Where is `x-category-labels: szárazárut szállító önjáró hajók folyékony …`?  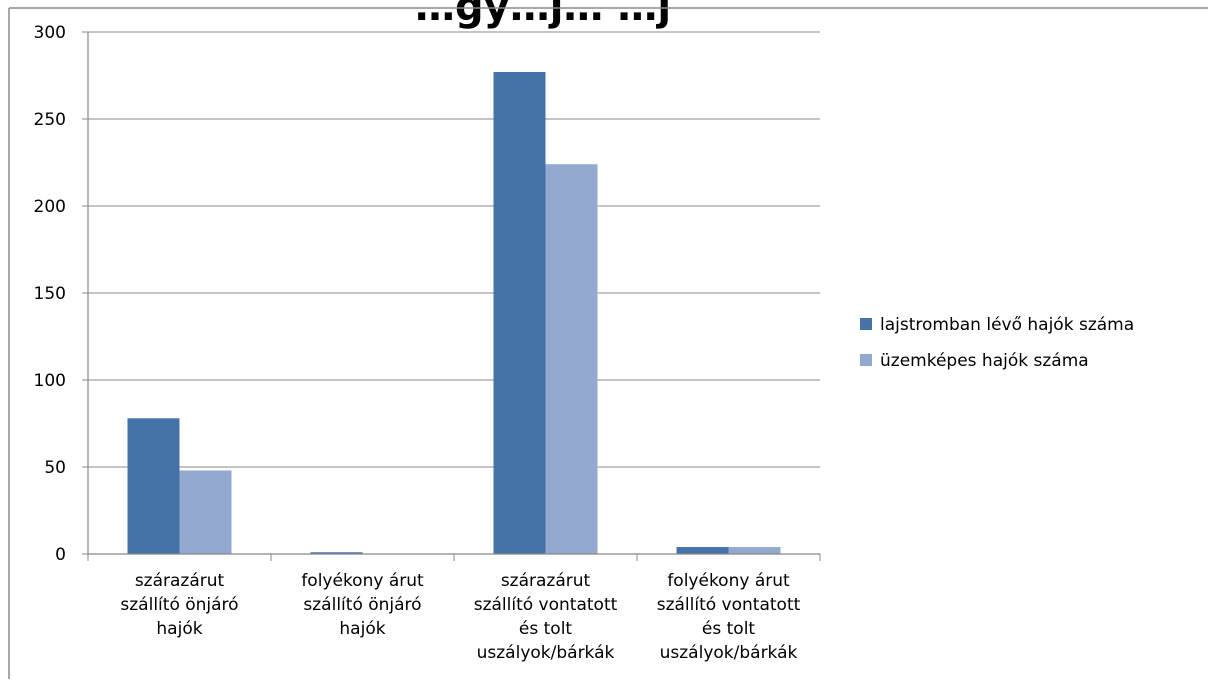
x-category-labels: szárazárut szállító önjáró hajók folyékony … is located at coordinates (460, 617).